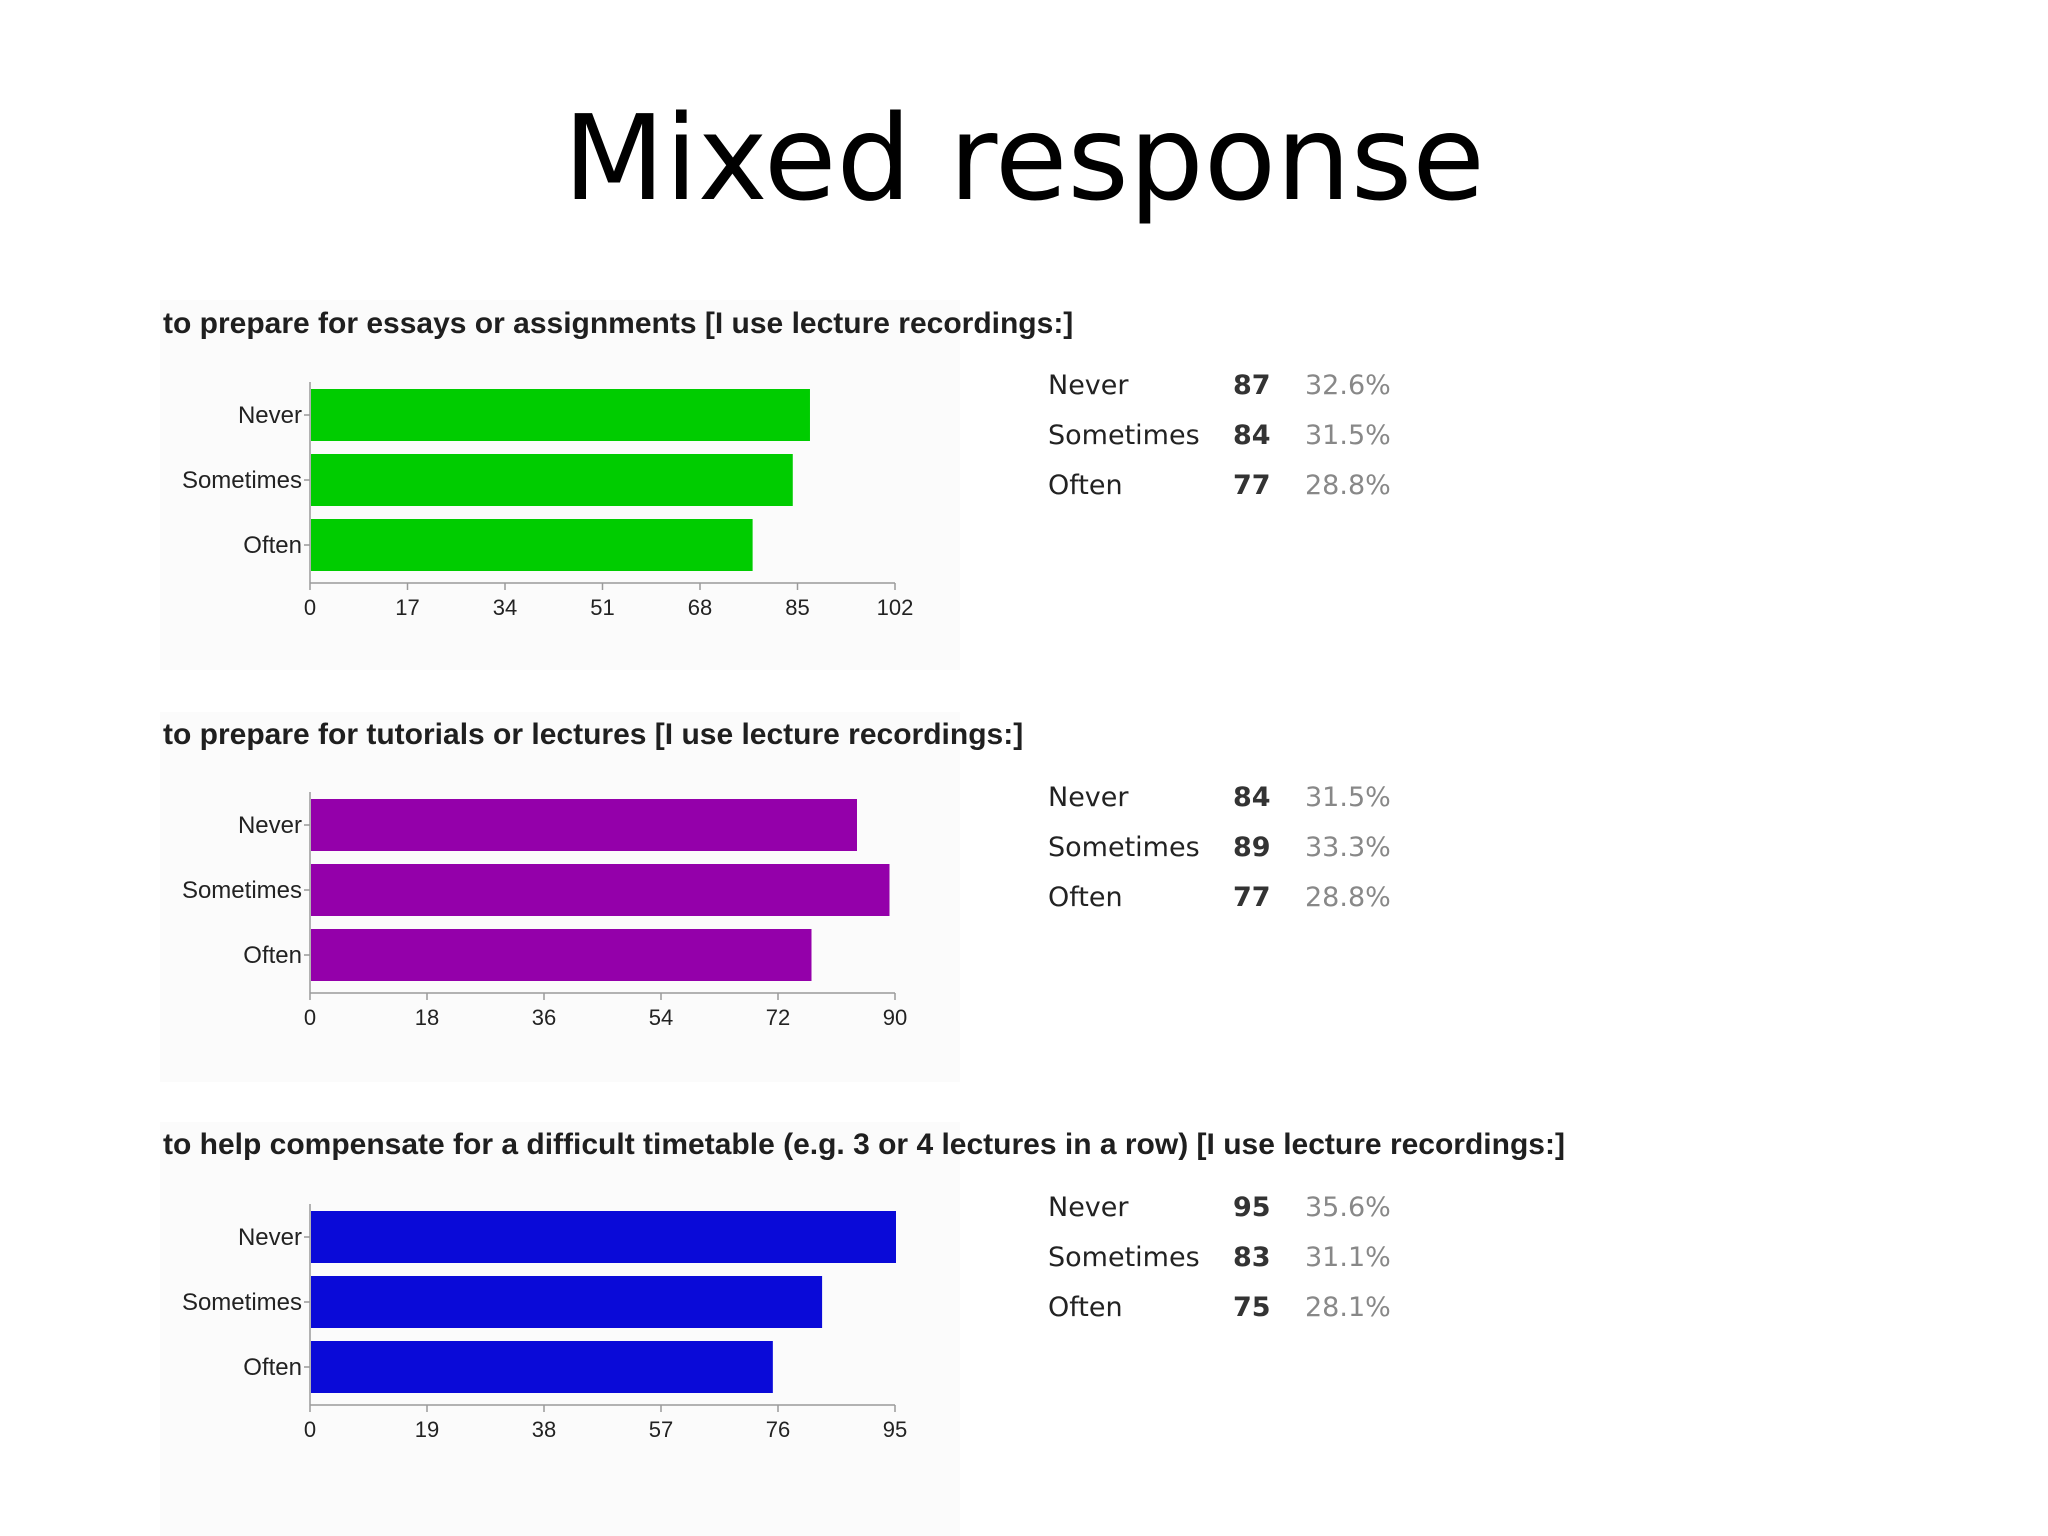  I want to click on chart-panel-background, so click(560, 1329).